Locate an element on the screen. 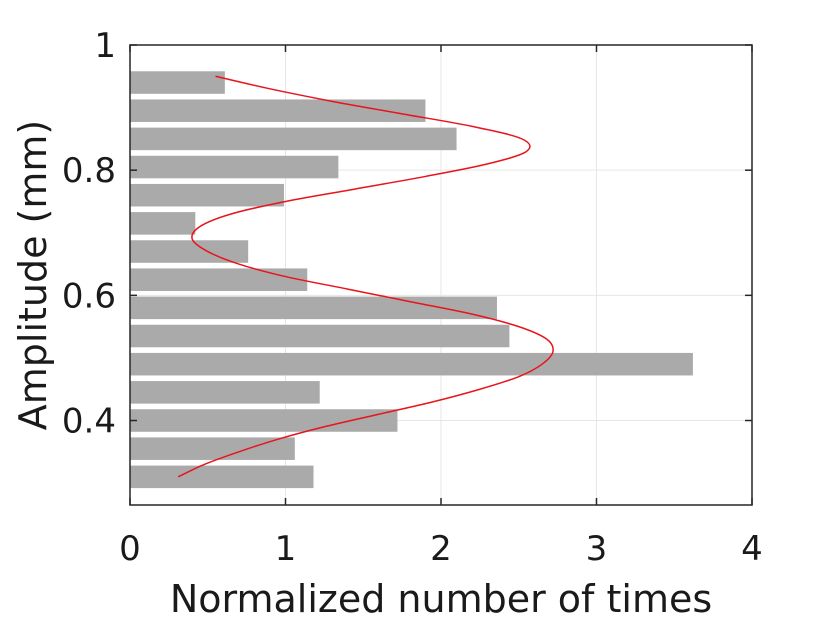  x-tick-labels: 0 1 2 3 4 is located at coordinates (441, 549).